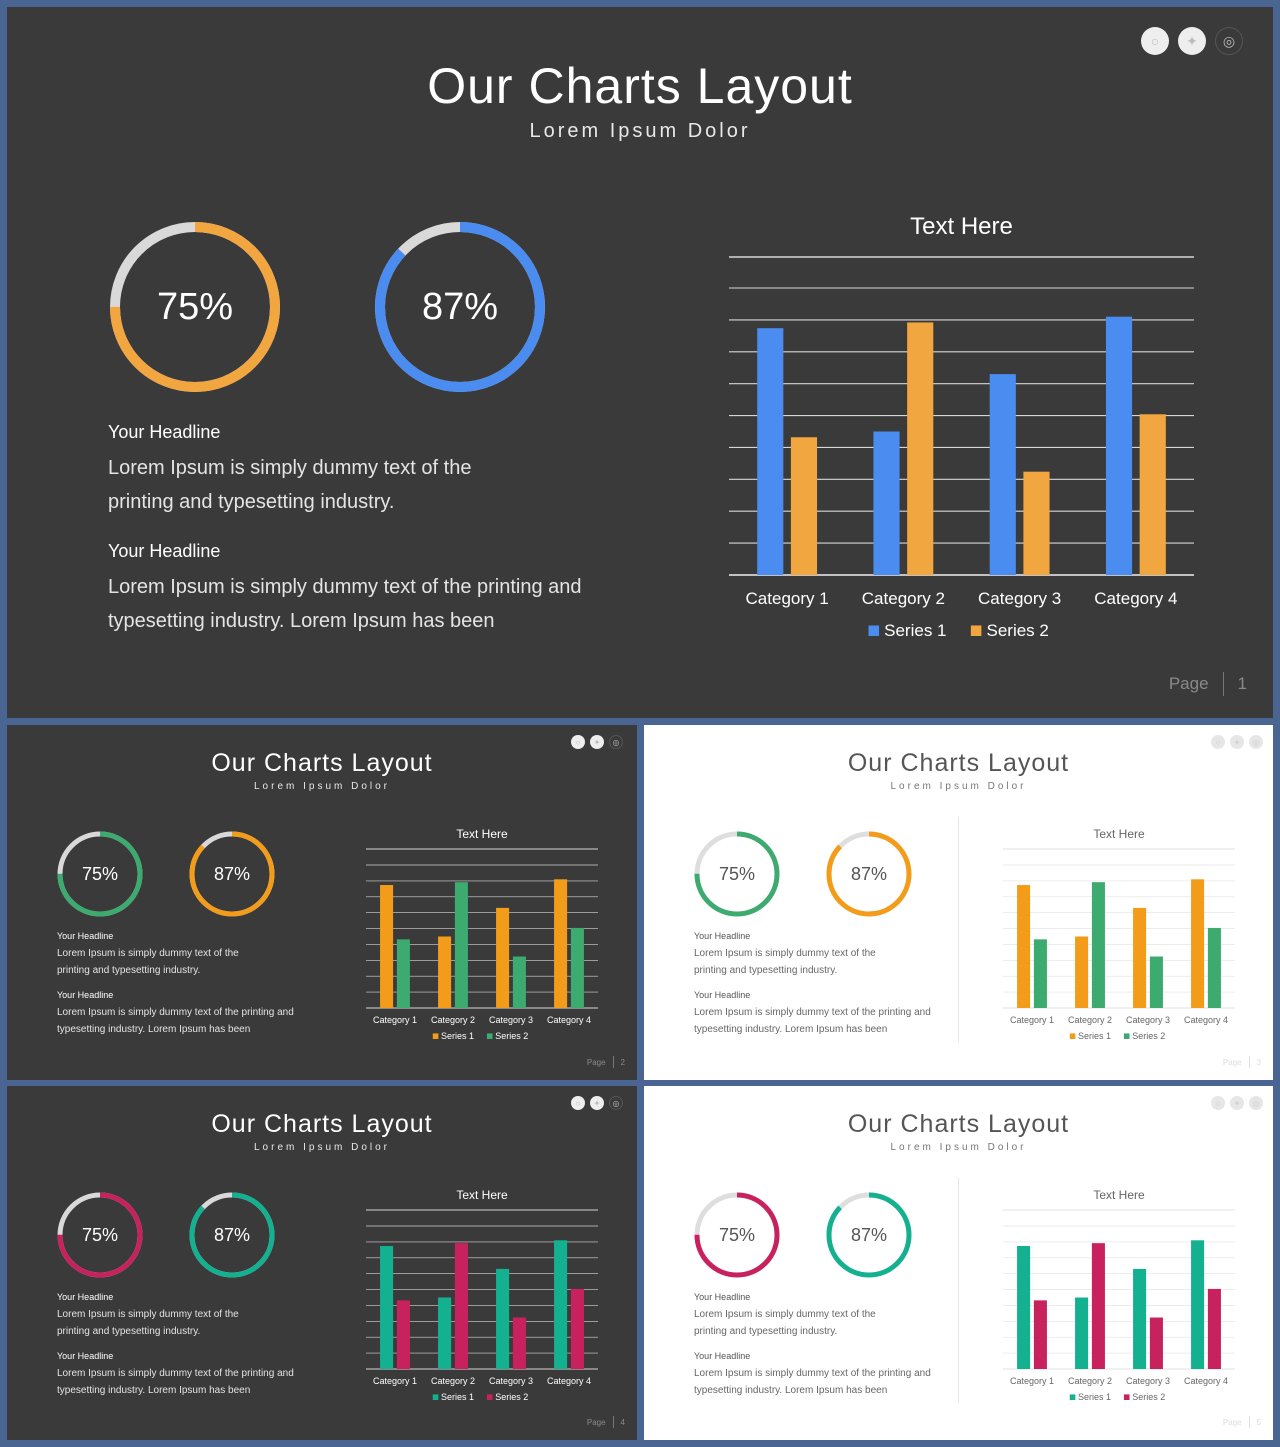 Image resolution: width=1280 pixels, height=1447 pixels. I want to click on page-indicator: Page 4, so click(606, 1422).